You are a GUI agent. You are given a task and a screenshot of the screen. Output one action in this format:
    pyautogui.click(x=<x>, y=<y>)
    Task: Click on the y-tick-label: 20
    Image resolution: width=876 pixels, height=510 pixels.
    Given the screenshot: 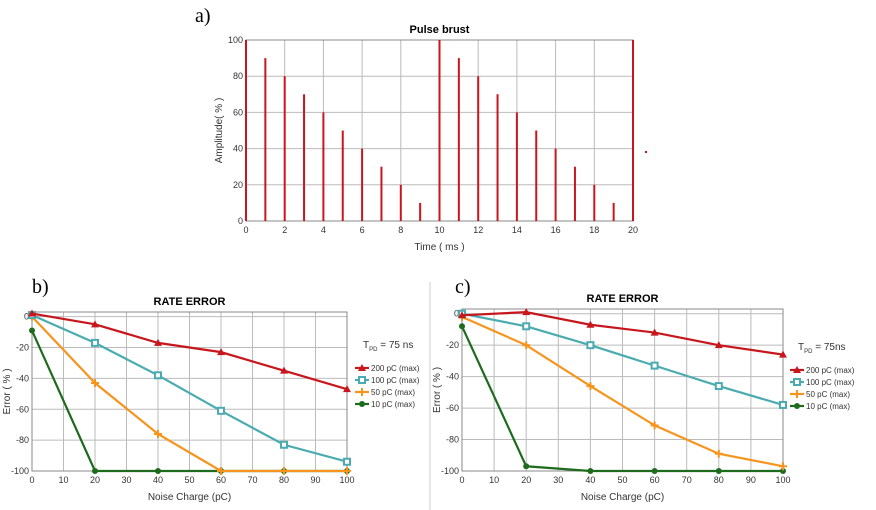 What is the action you would take?
    pyautogui.click(x=238, y=185)
    